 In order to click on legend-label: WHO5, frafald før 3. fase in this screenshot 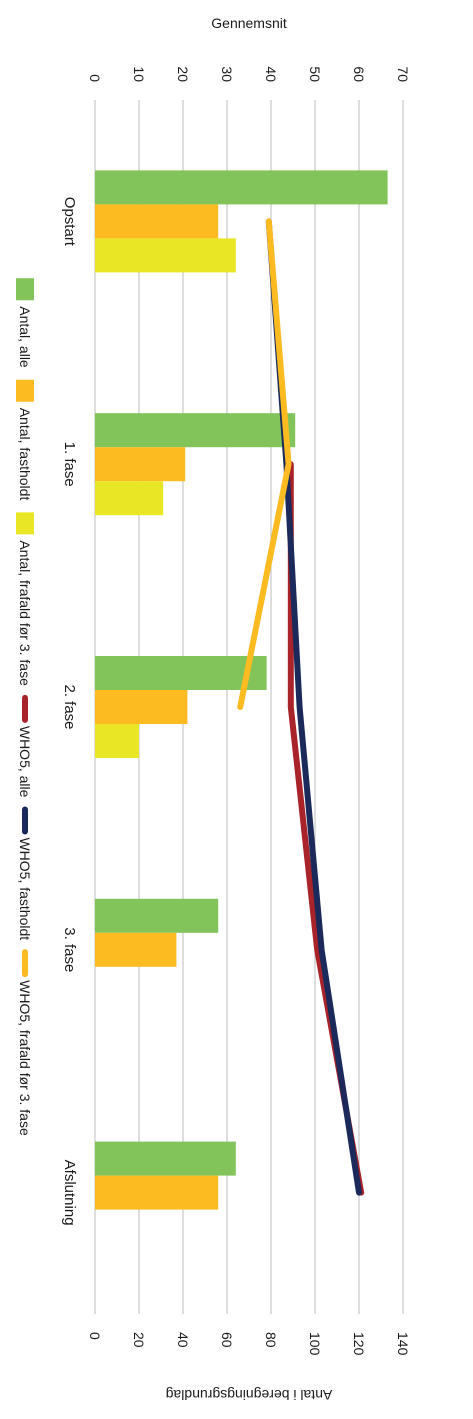, I will do `click(25, 1058)`.